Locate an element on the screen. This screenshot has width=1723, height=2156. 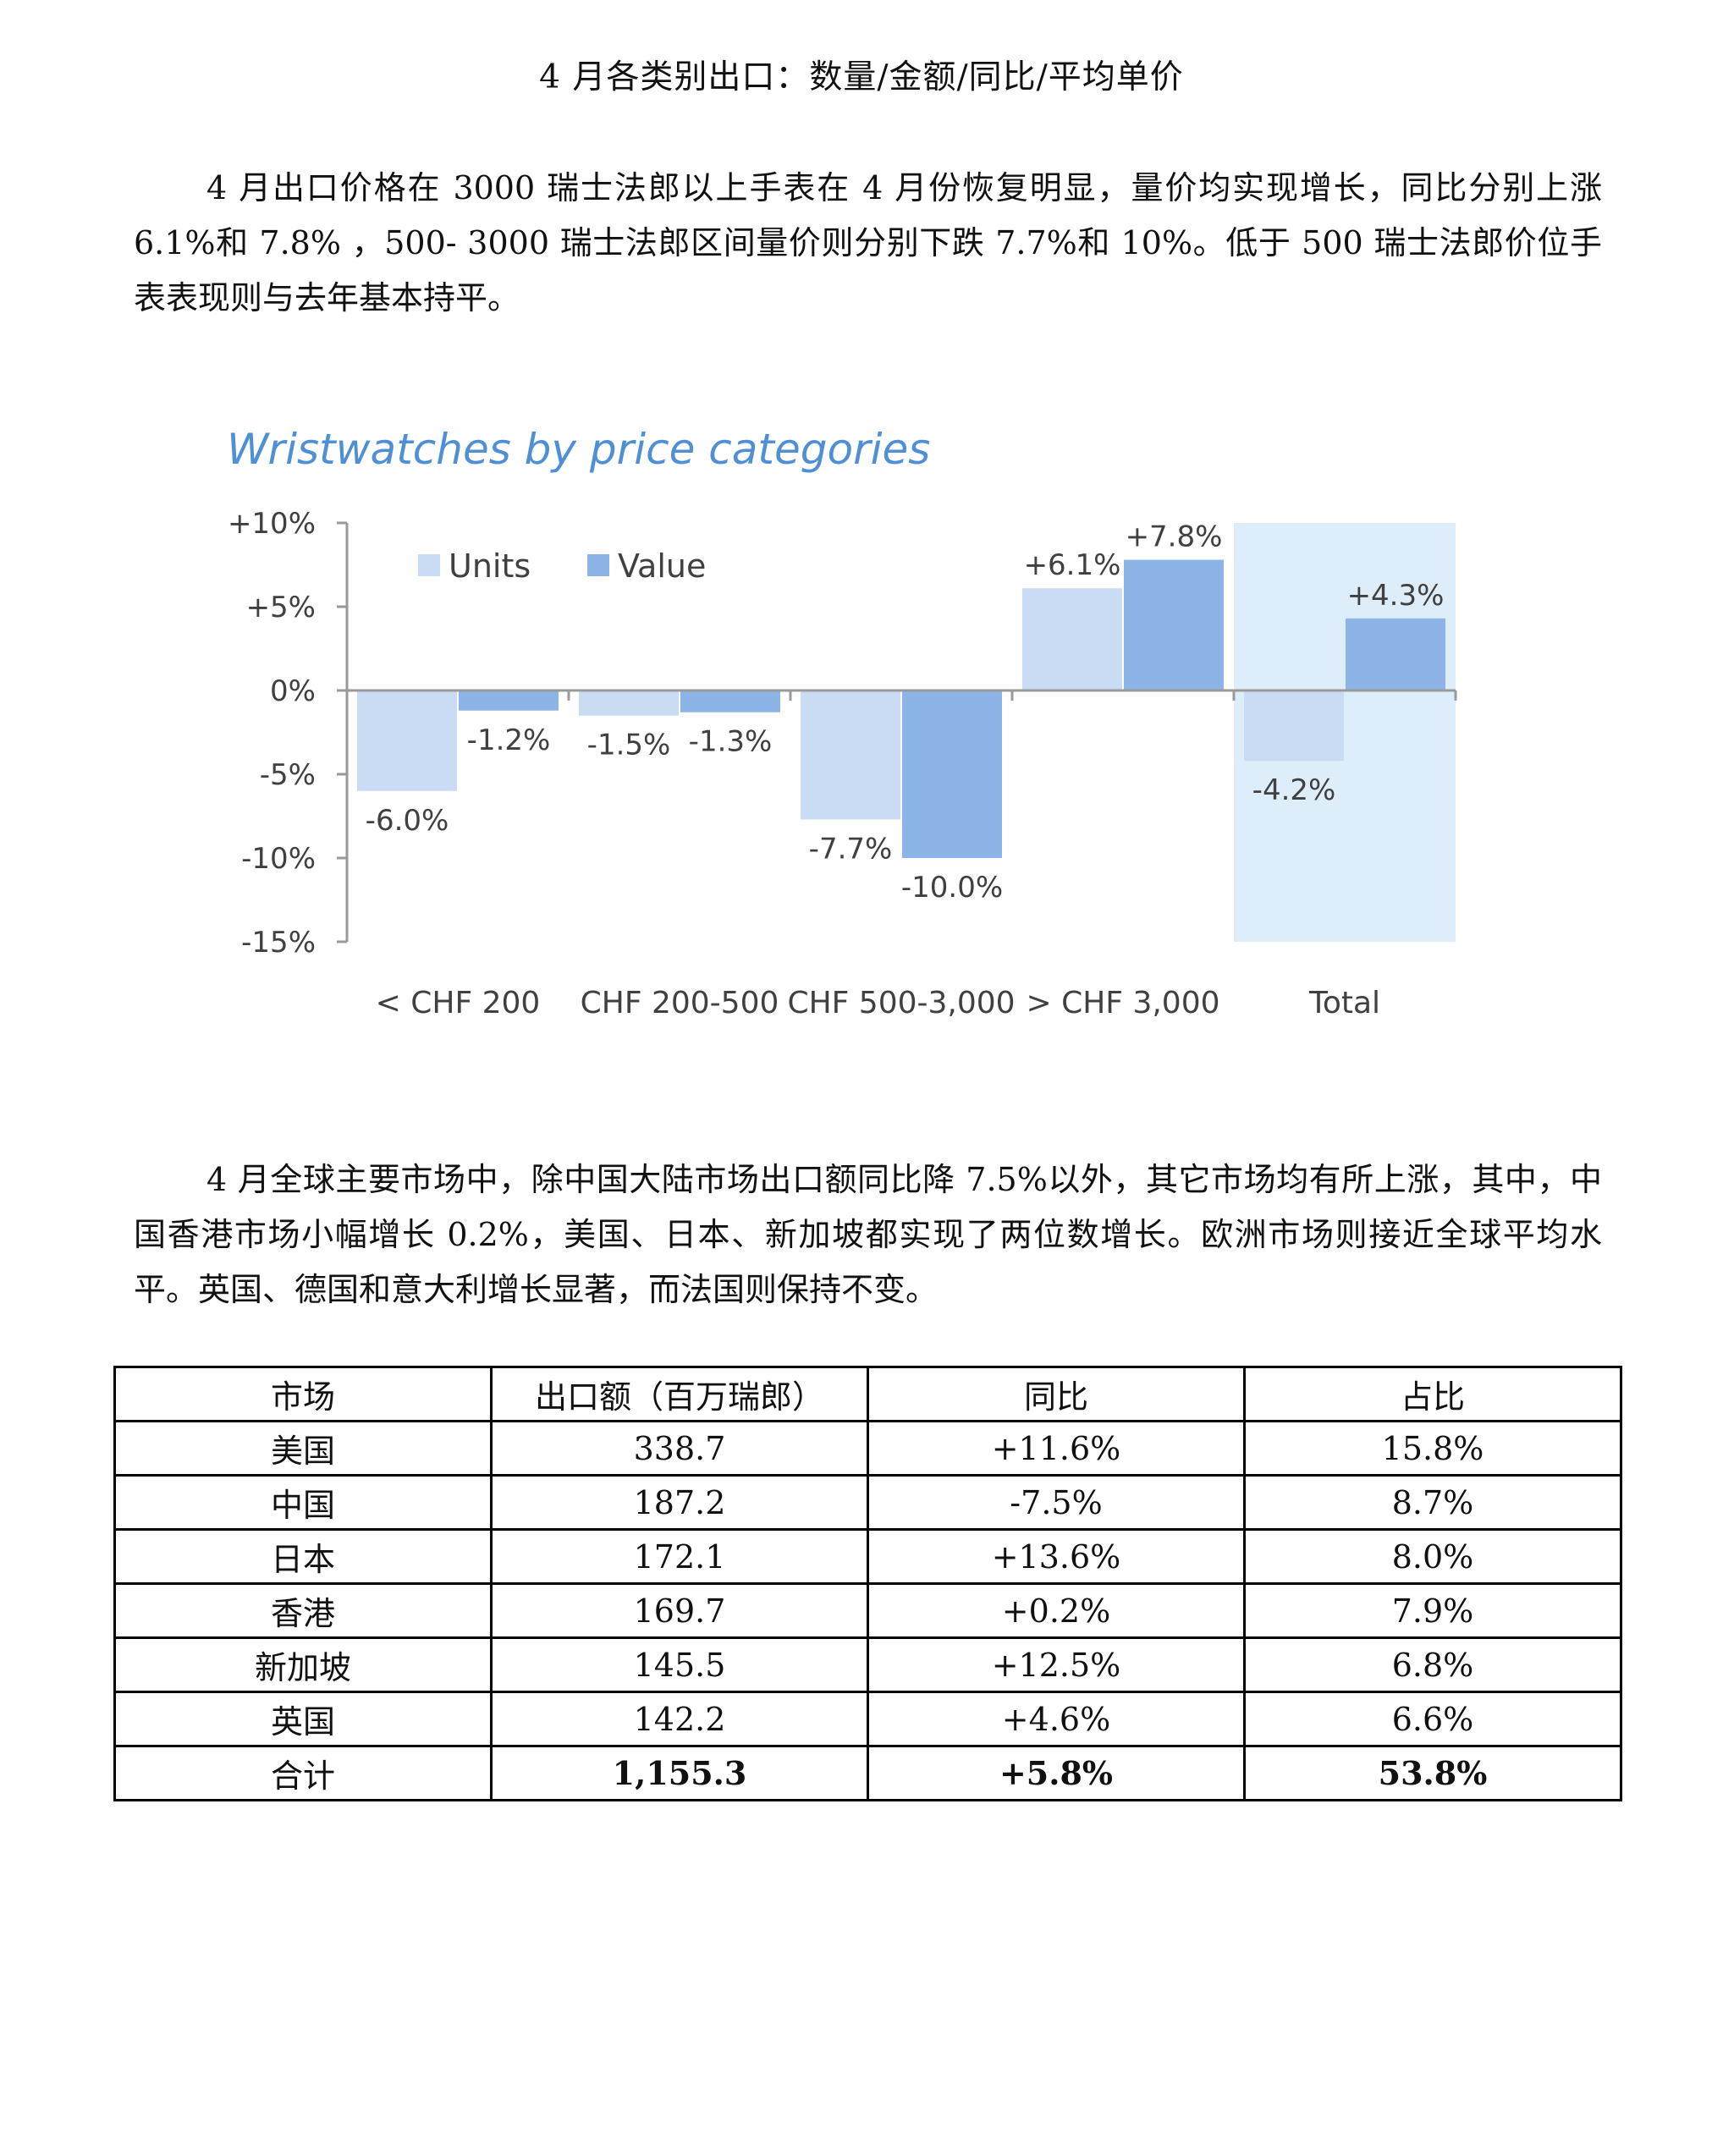
page-heading: 4 月各类别出口：数量/金额/同比/平均单价 is located at coordinates (861, 77).